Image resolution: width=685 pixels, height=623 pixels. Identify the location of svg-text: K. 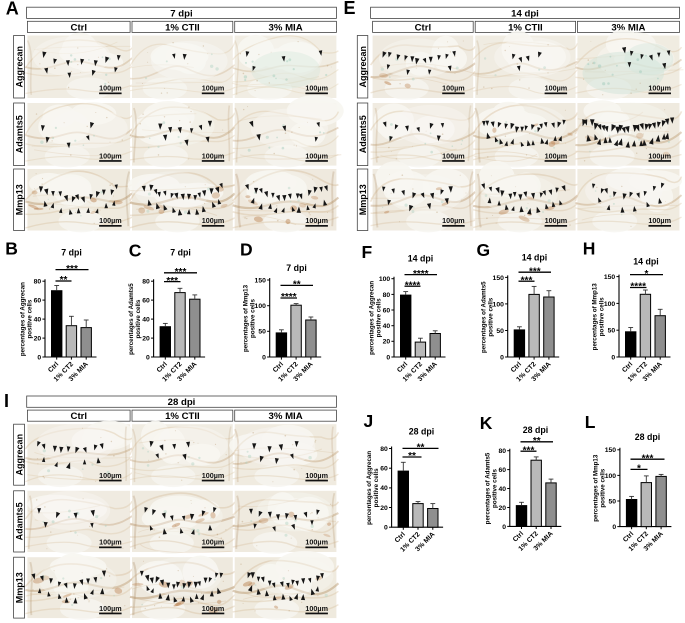
(486, 423).